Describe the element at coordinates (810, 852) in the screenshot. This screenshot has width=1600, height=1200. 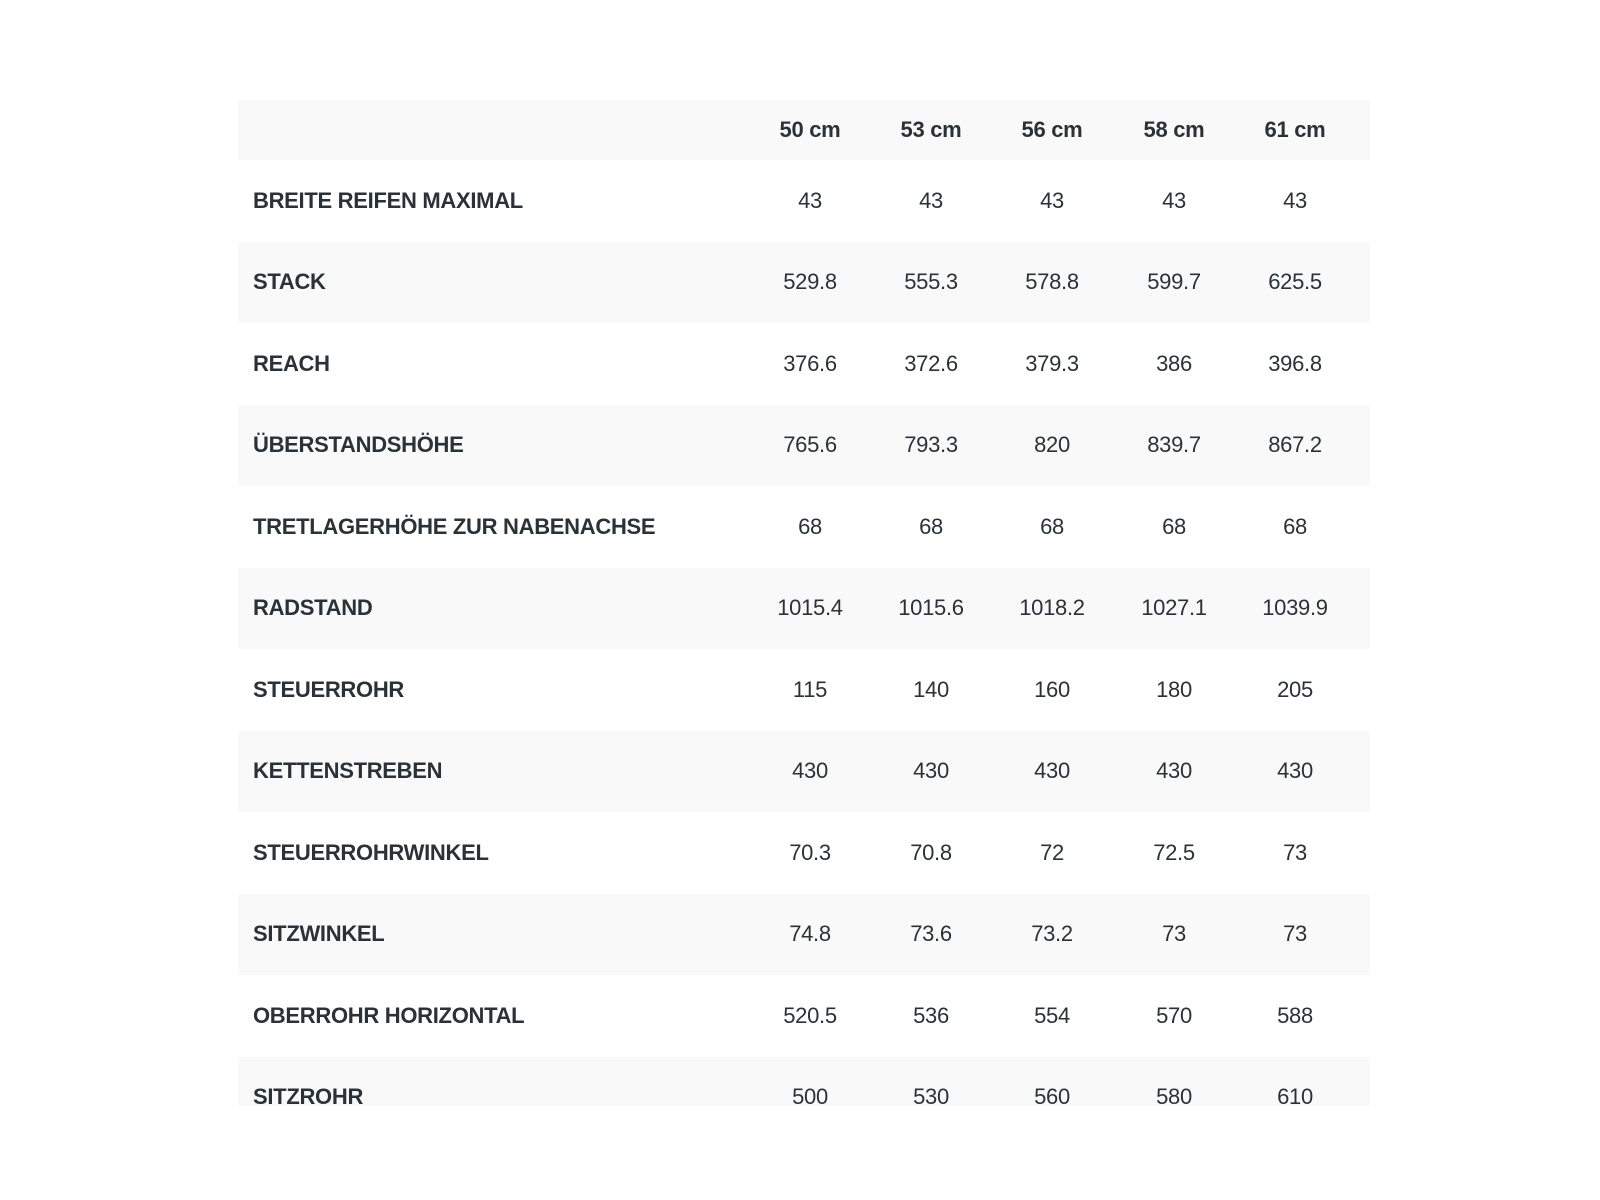
I see `cell-value: 70.3` at that location.